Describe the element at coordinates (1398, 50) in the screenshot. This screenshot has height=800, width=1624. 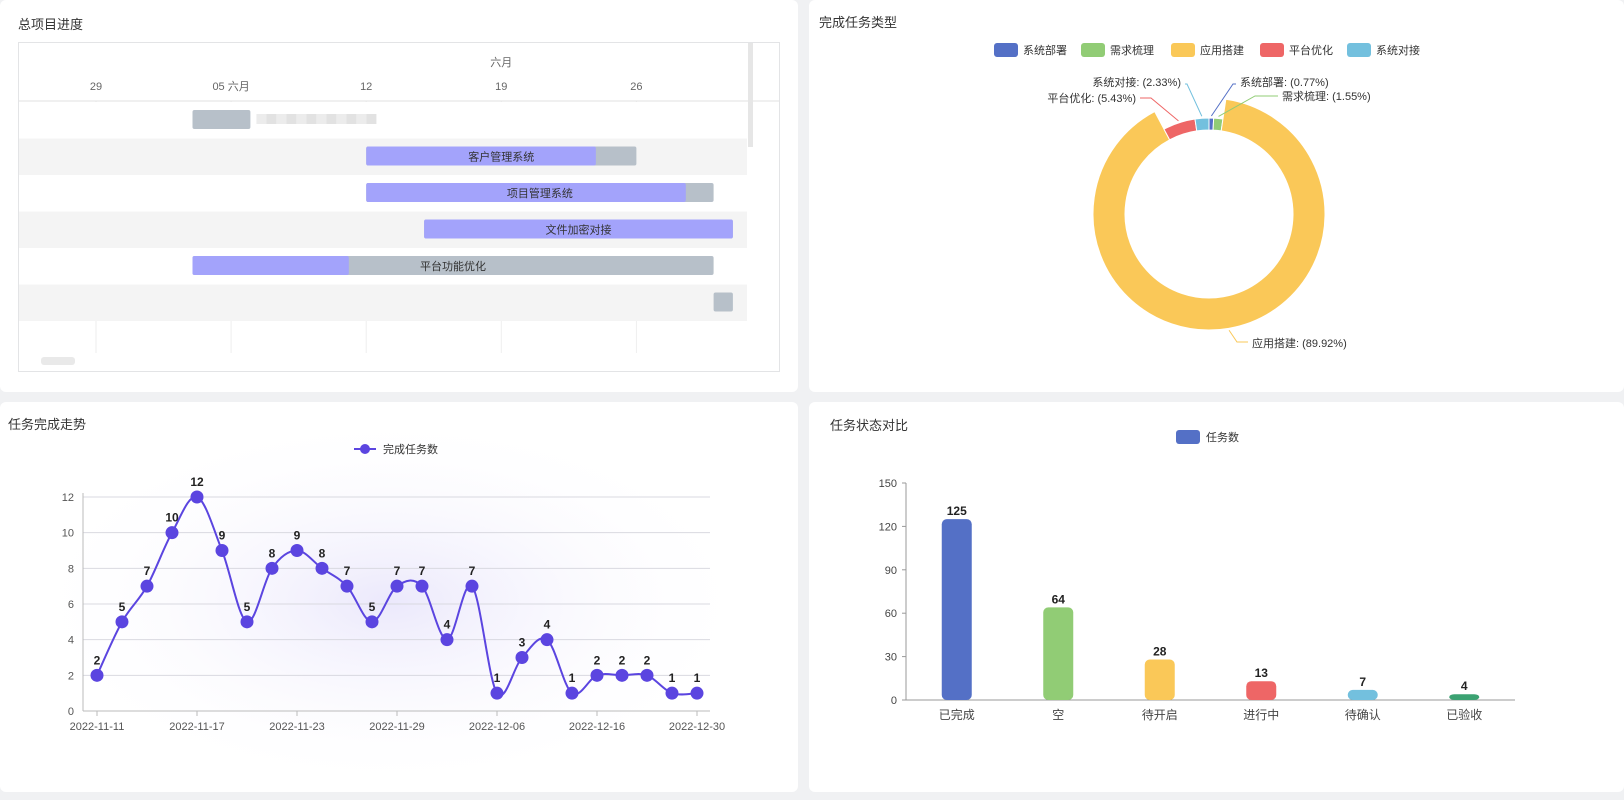
I see `pie-legend-label: 系统对接` at that location.